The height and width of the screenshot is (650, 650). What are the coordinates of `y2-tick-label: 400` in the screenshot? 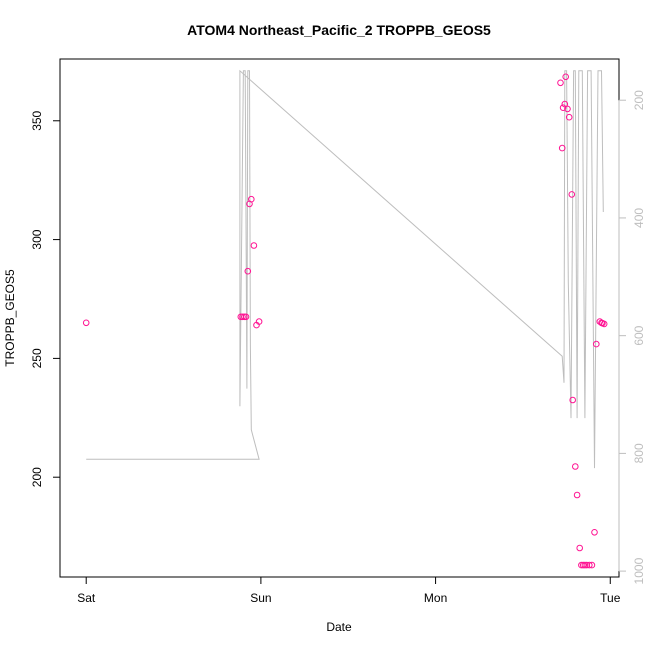 It's located at (639, 218).